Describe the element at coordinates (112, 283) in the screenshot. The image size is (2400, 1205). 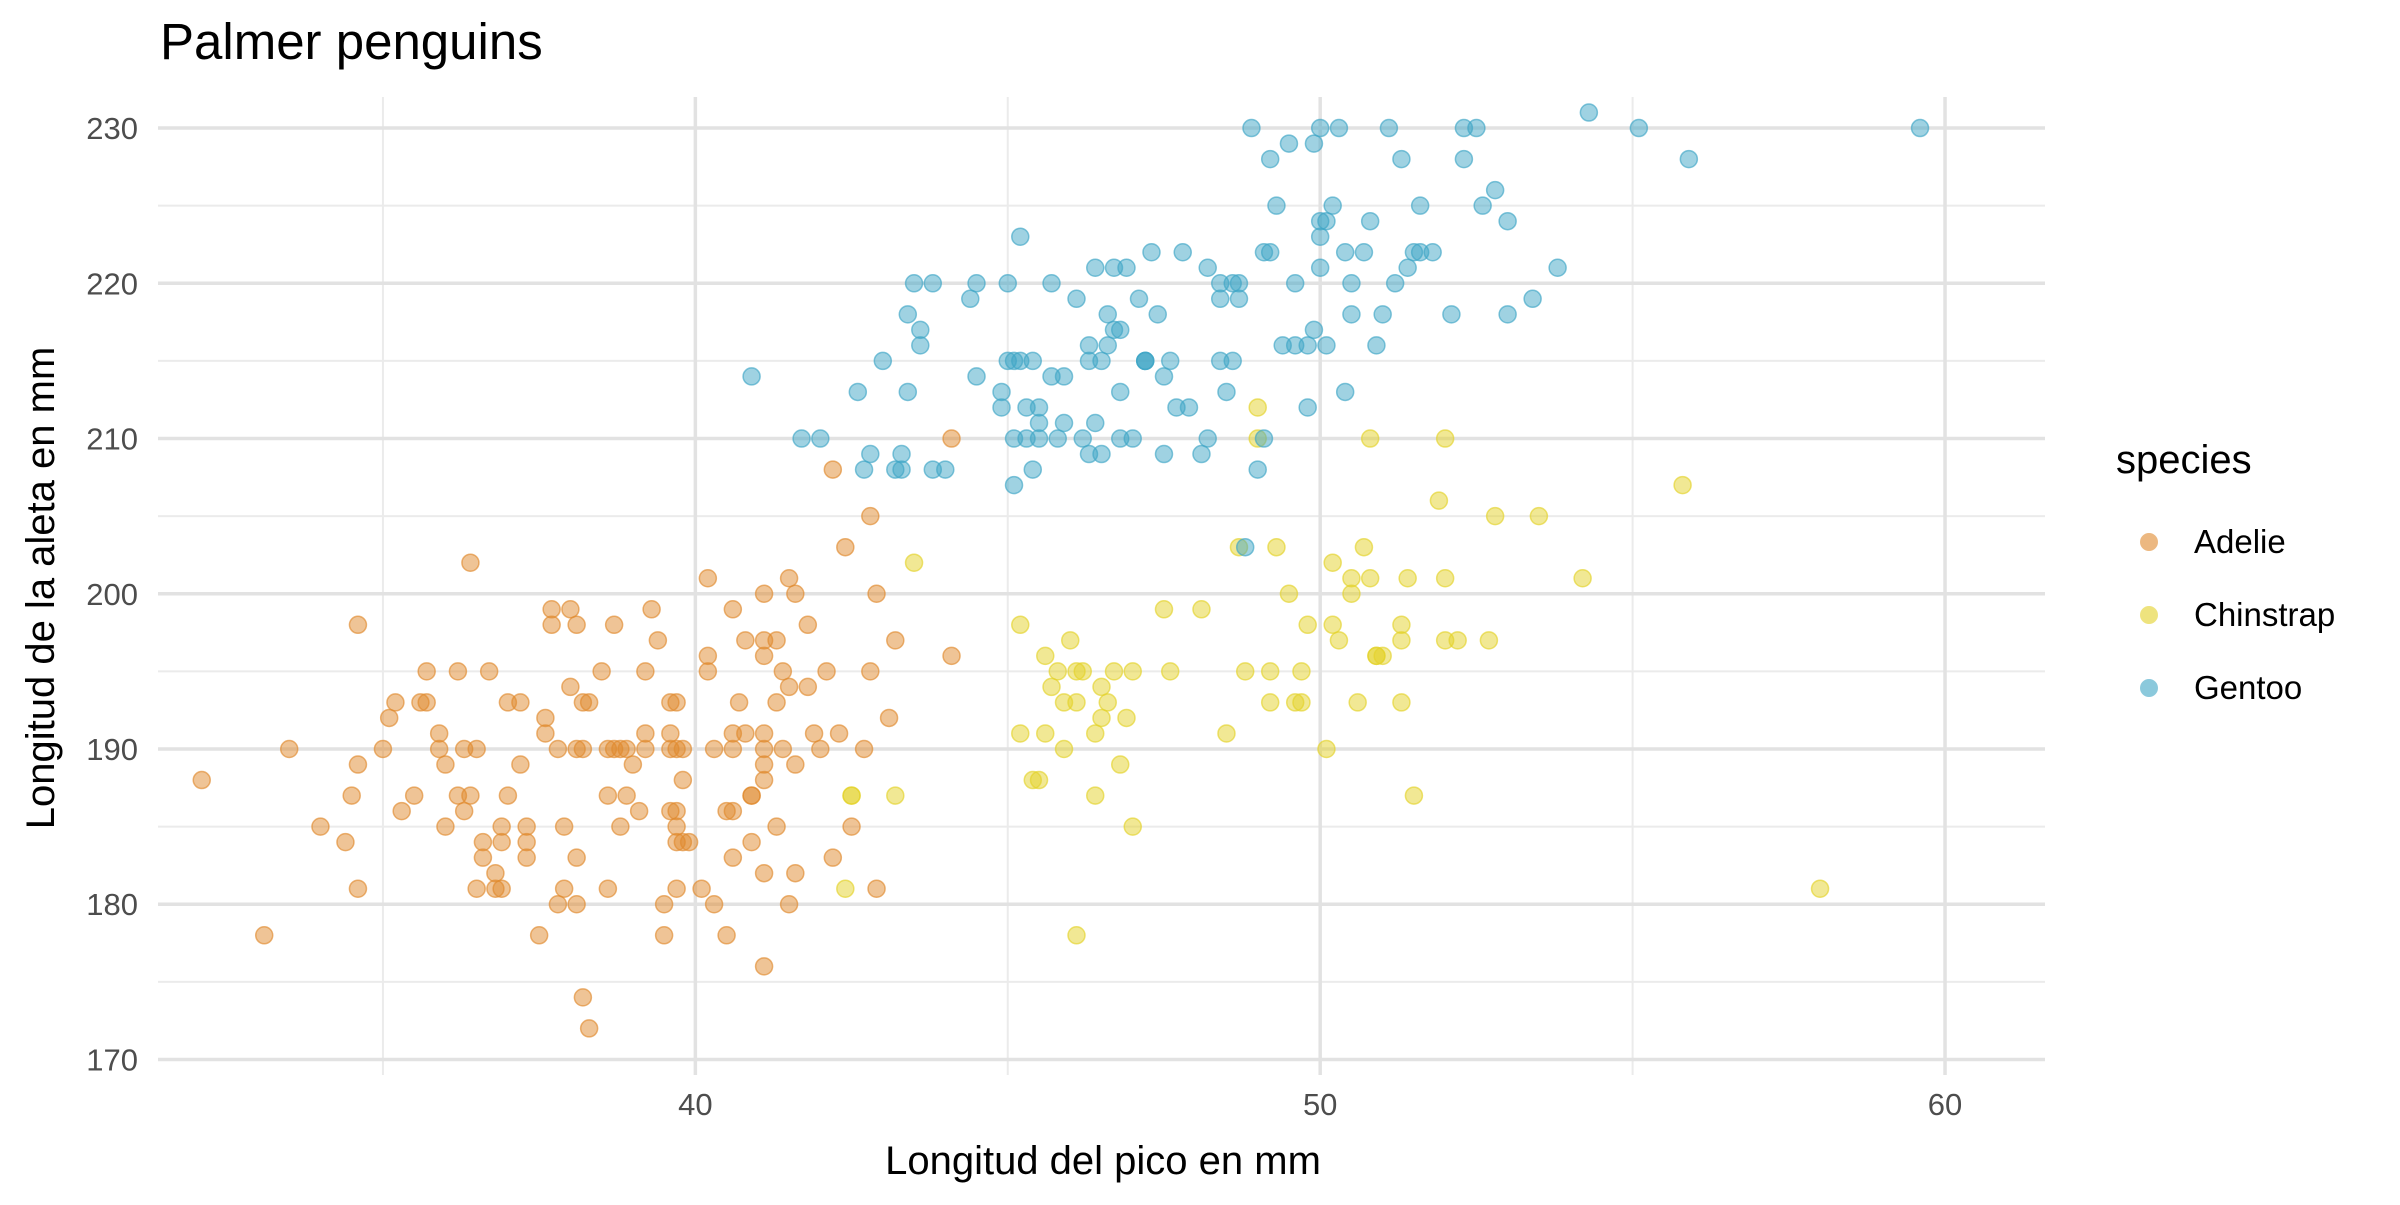
I see `y-tick-label: 220` at that location.